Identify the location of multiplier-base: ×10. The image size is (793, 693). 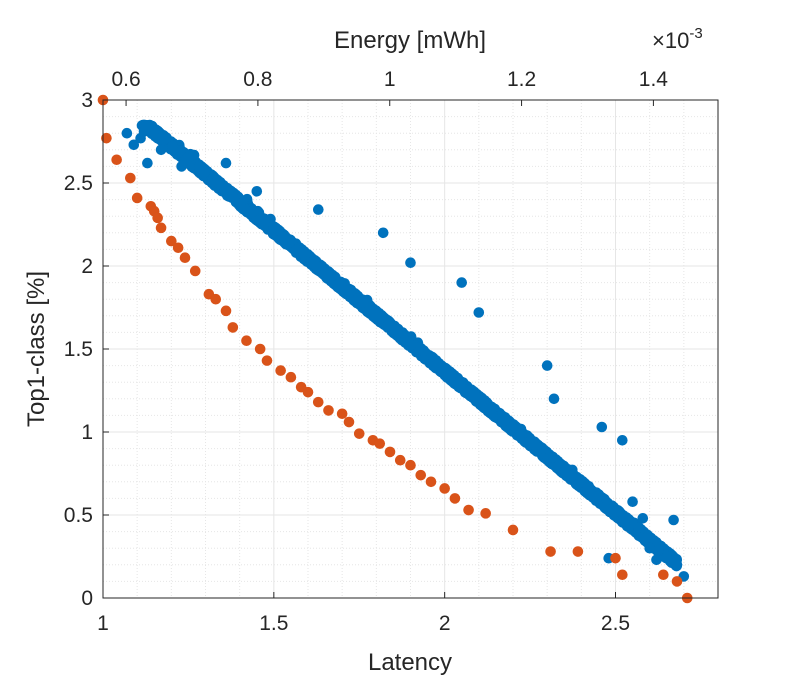
(670, 40).